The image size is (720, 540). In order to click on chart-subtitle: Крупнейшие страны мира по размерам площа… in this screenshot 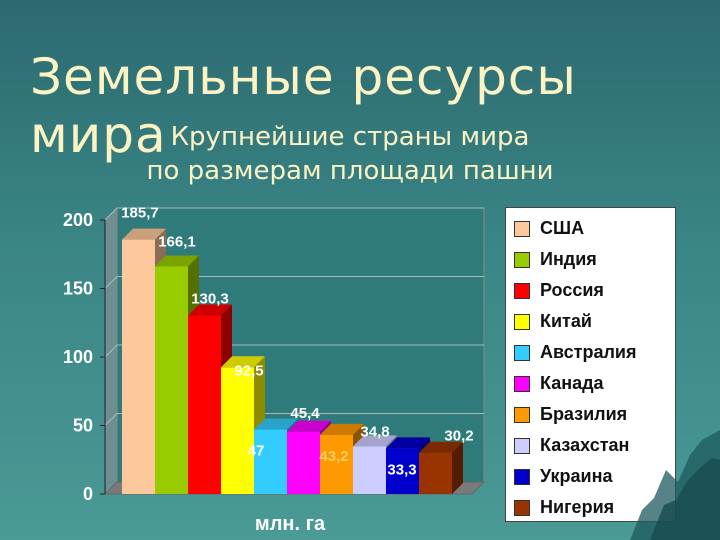, I will do `click(350, 154)`.